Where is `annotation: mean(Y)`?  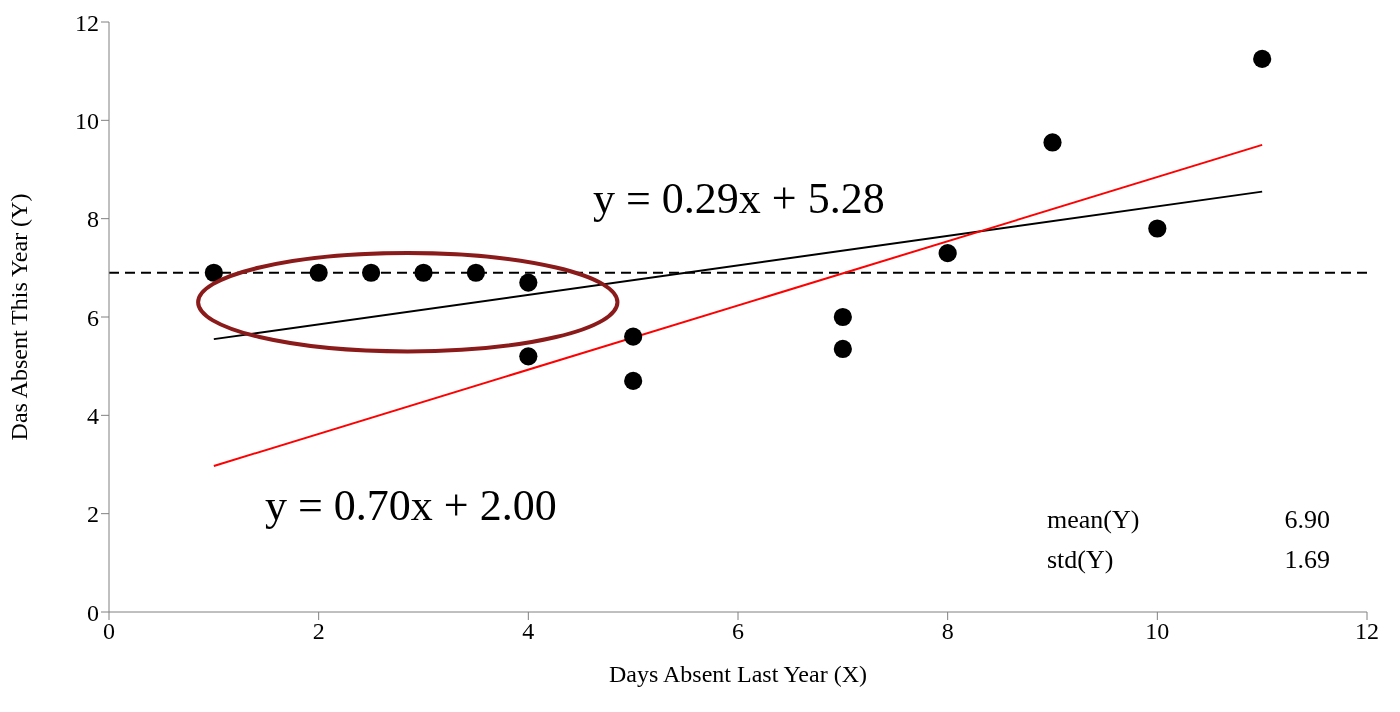 annotation: mean(Y) is located at coordinates (1093, 519).